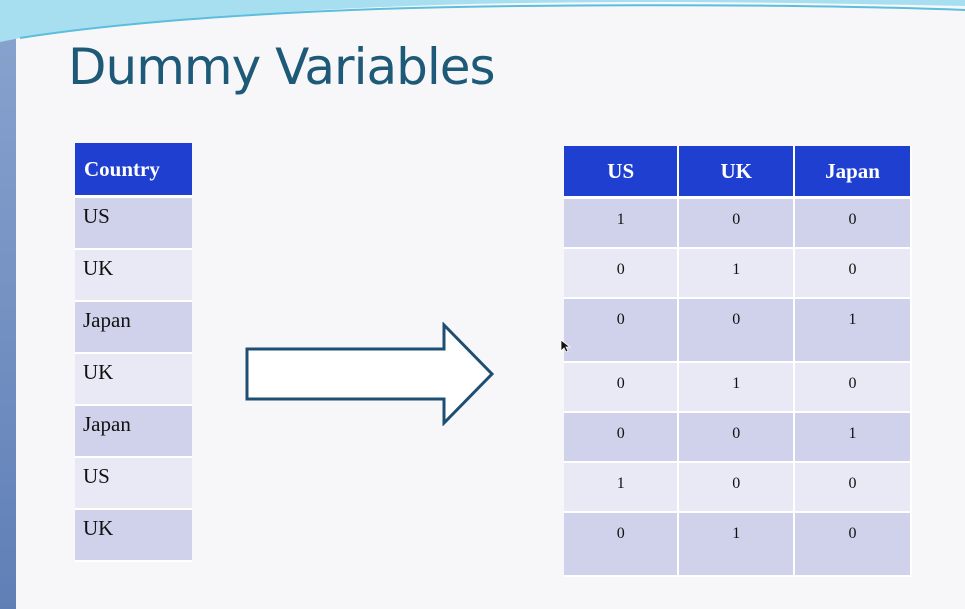 This screenshot has height=609, width=965. Describe the element at coordinates (133, 170) in the screenshot. I see `country-column-header: Country` at that location.